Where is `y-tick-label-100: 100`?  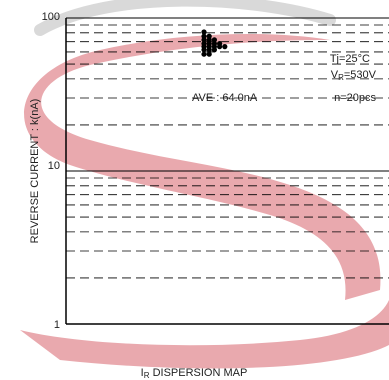 y-tick-label-100: 100 is located at coordinates (51, 17).